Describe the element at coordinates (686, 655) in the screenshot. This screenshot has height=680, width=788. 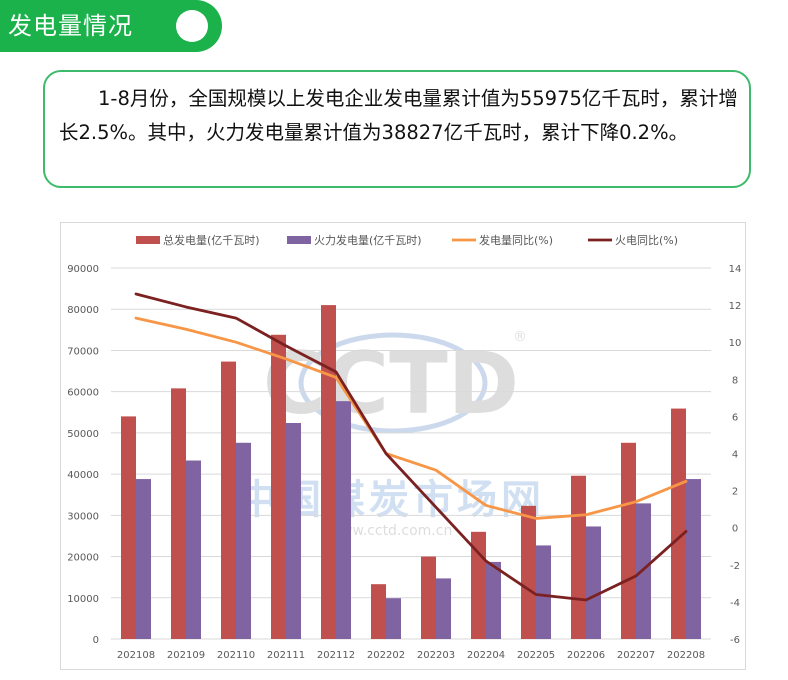
I see `x-axis-tick: 202208` at that location.